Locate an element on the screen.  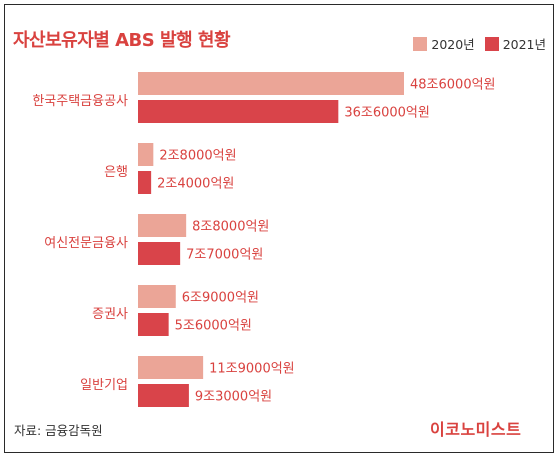
value-label: 6조9000억원 is located at coordinates (220, 298).